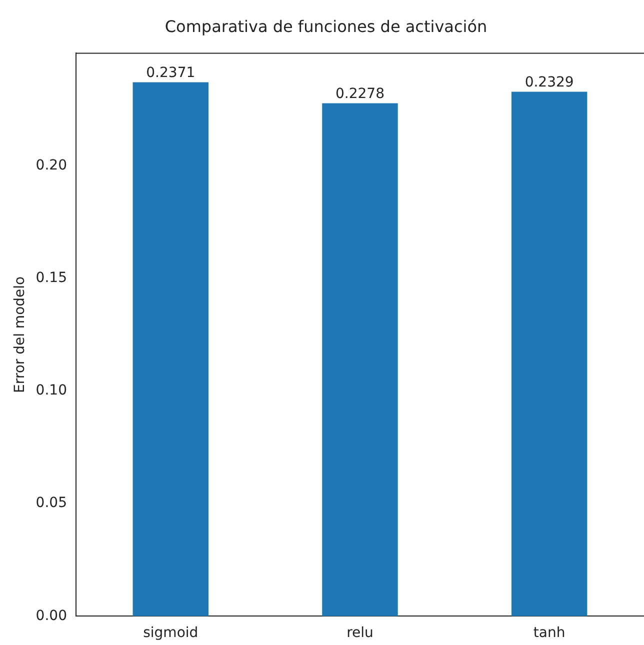  I want to click on chart-title: Comparativa de funciones de activación, so click(326, 26).